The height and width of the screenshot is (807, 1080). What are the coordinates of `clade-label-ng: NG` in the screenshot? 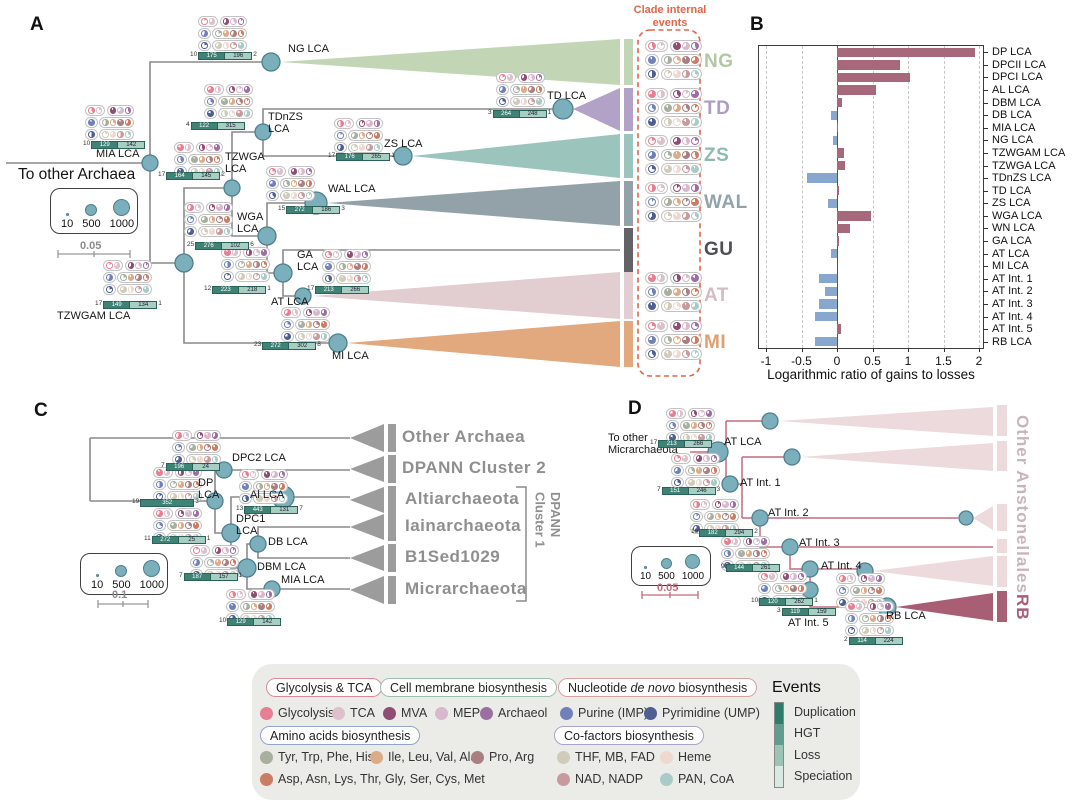 It's located at (719, 61).